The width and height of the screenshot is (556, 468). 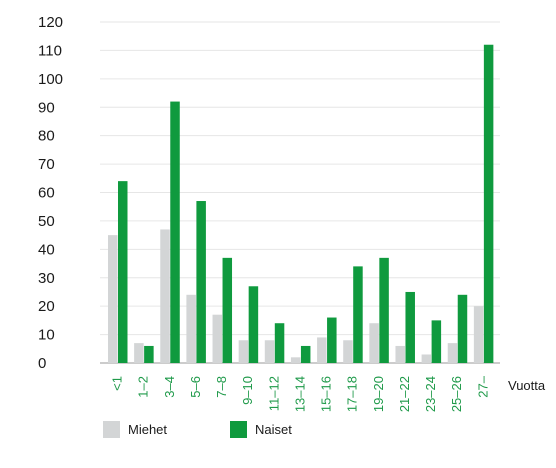 I want to click on x-tick-label: 1–2, so click(x=143, y=387).